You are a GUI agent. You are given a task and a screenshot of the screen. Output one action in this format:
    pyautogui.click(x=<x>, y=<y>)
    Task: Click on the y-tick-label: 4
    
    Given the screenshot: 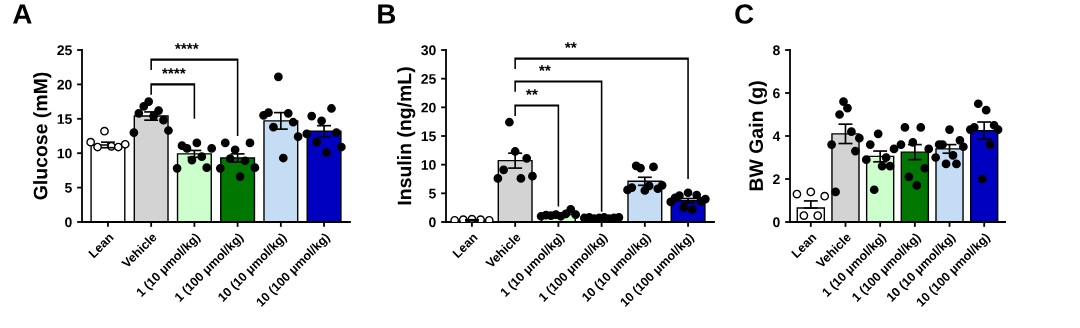 What is the action you would take?
    pyautogui.click(x=776, y=136)
    